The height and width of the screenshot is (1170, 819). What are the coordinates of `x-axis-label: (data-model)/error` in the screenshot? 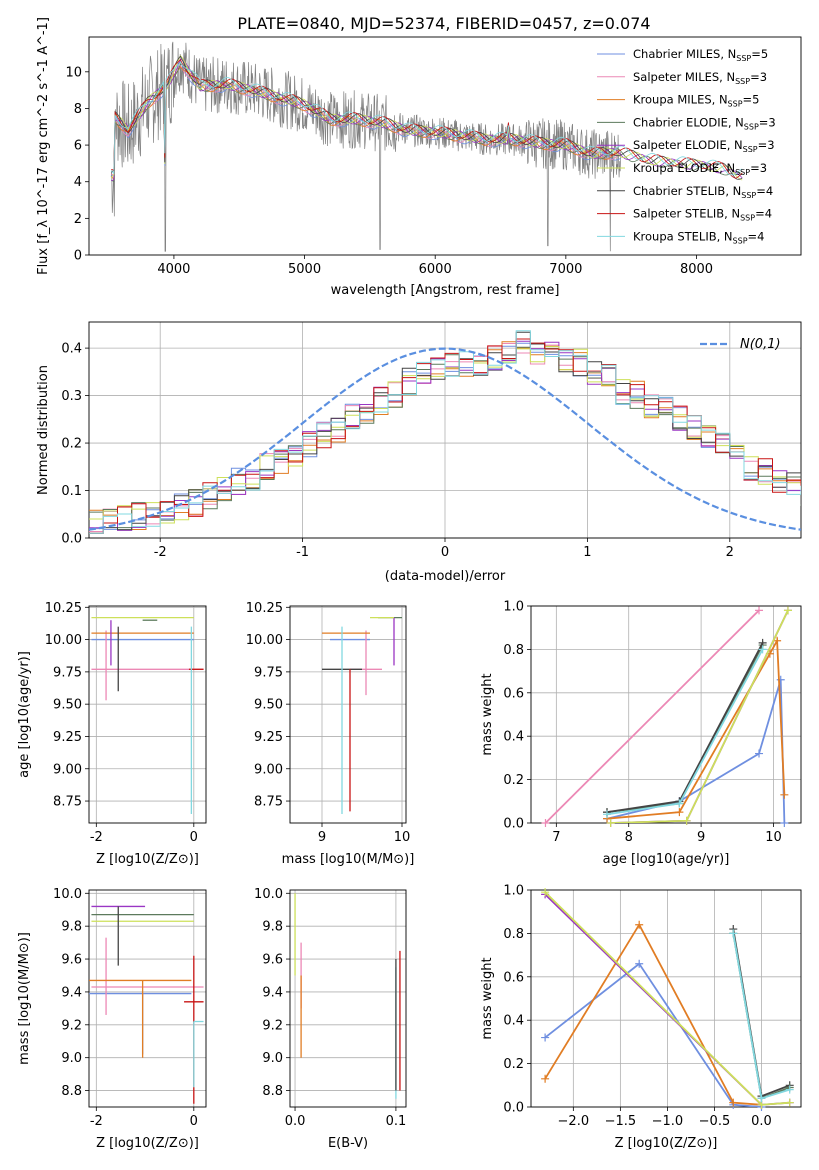 It's located at (445, 576).